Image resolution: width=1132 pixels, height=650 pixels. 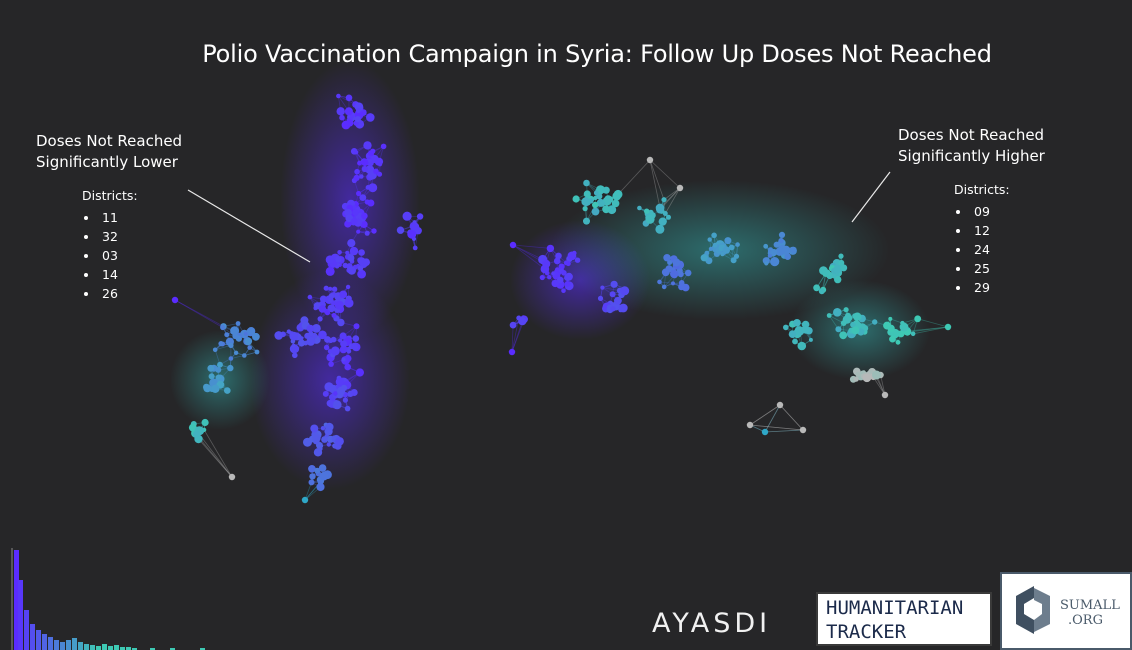 I want to click on high-district-item: 29, so click(x=999, y=287).